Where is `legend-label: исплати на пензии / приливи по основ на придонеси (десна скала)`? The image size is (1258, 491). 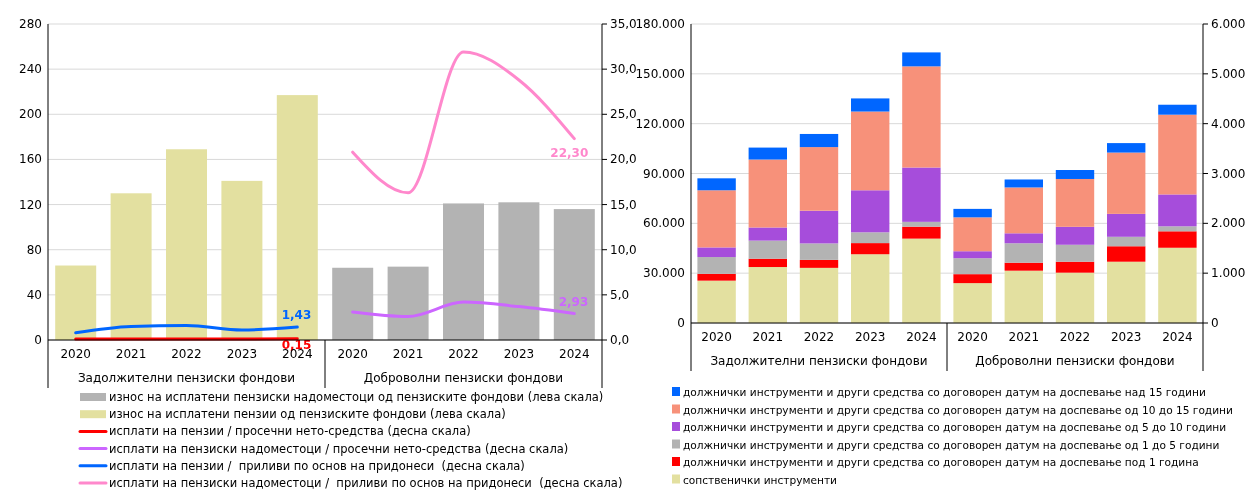 legend-label: исплати на пензии / приливи по основ на придонеси (десна скала) is located at coordinates (317, 465).